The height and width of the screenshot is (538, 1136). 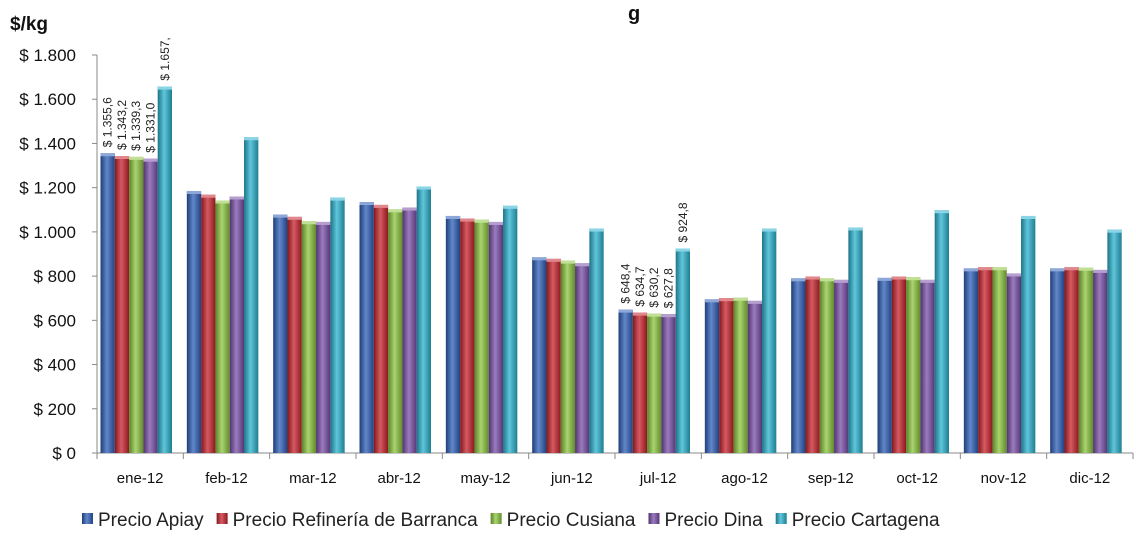 I want to click on data-label: $ 1.343,2, so click(x=122, y=125).